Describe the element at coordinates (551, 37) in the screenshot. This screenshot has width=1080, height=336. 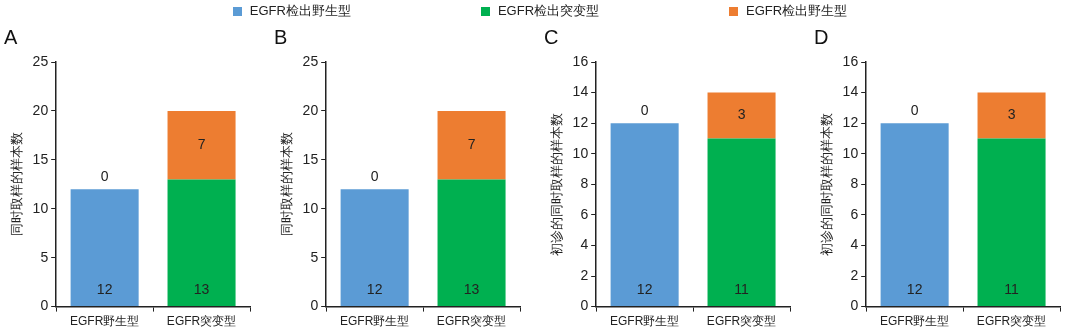
I see `chart-title: C` at that location.